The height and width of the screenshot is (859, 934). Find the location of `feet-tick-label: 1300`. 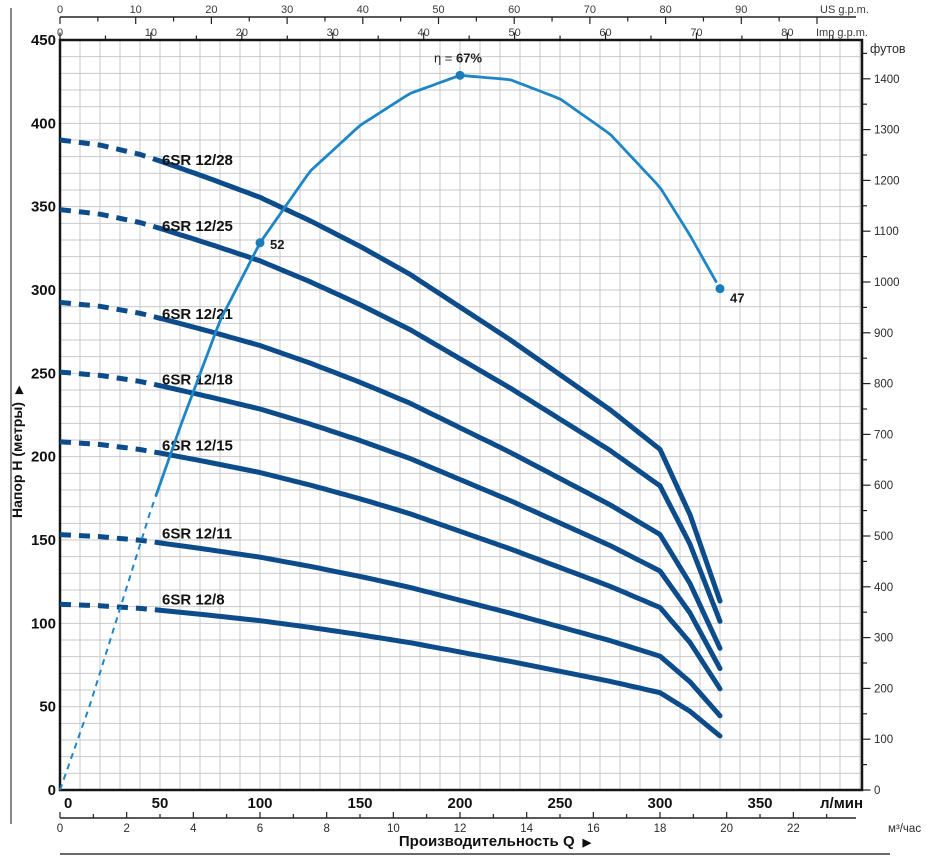

feet-tick-label: 1300 is located at coordinates (887, 131).